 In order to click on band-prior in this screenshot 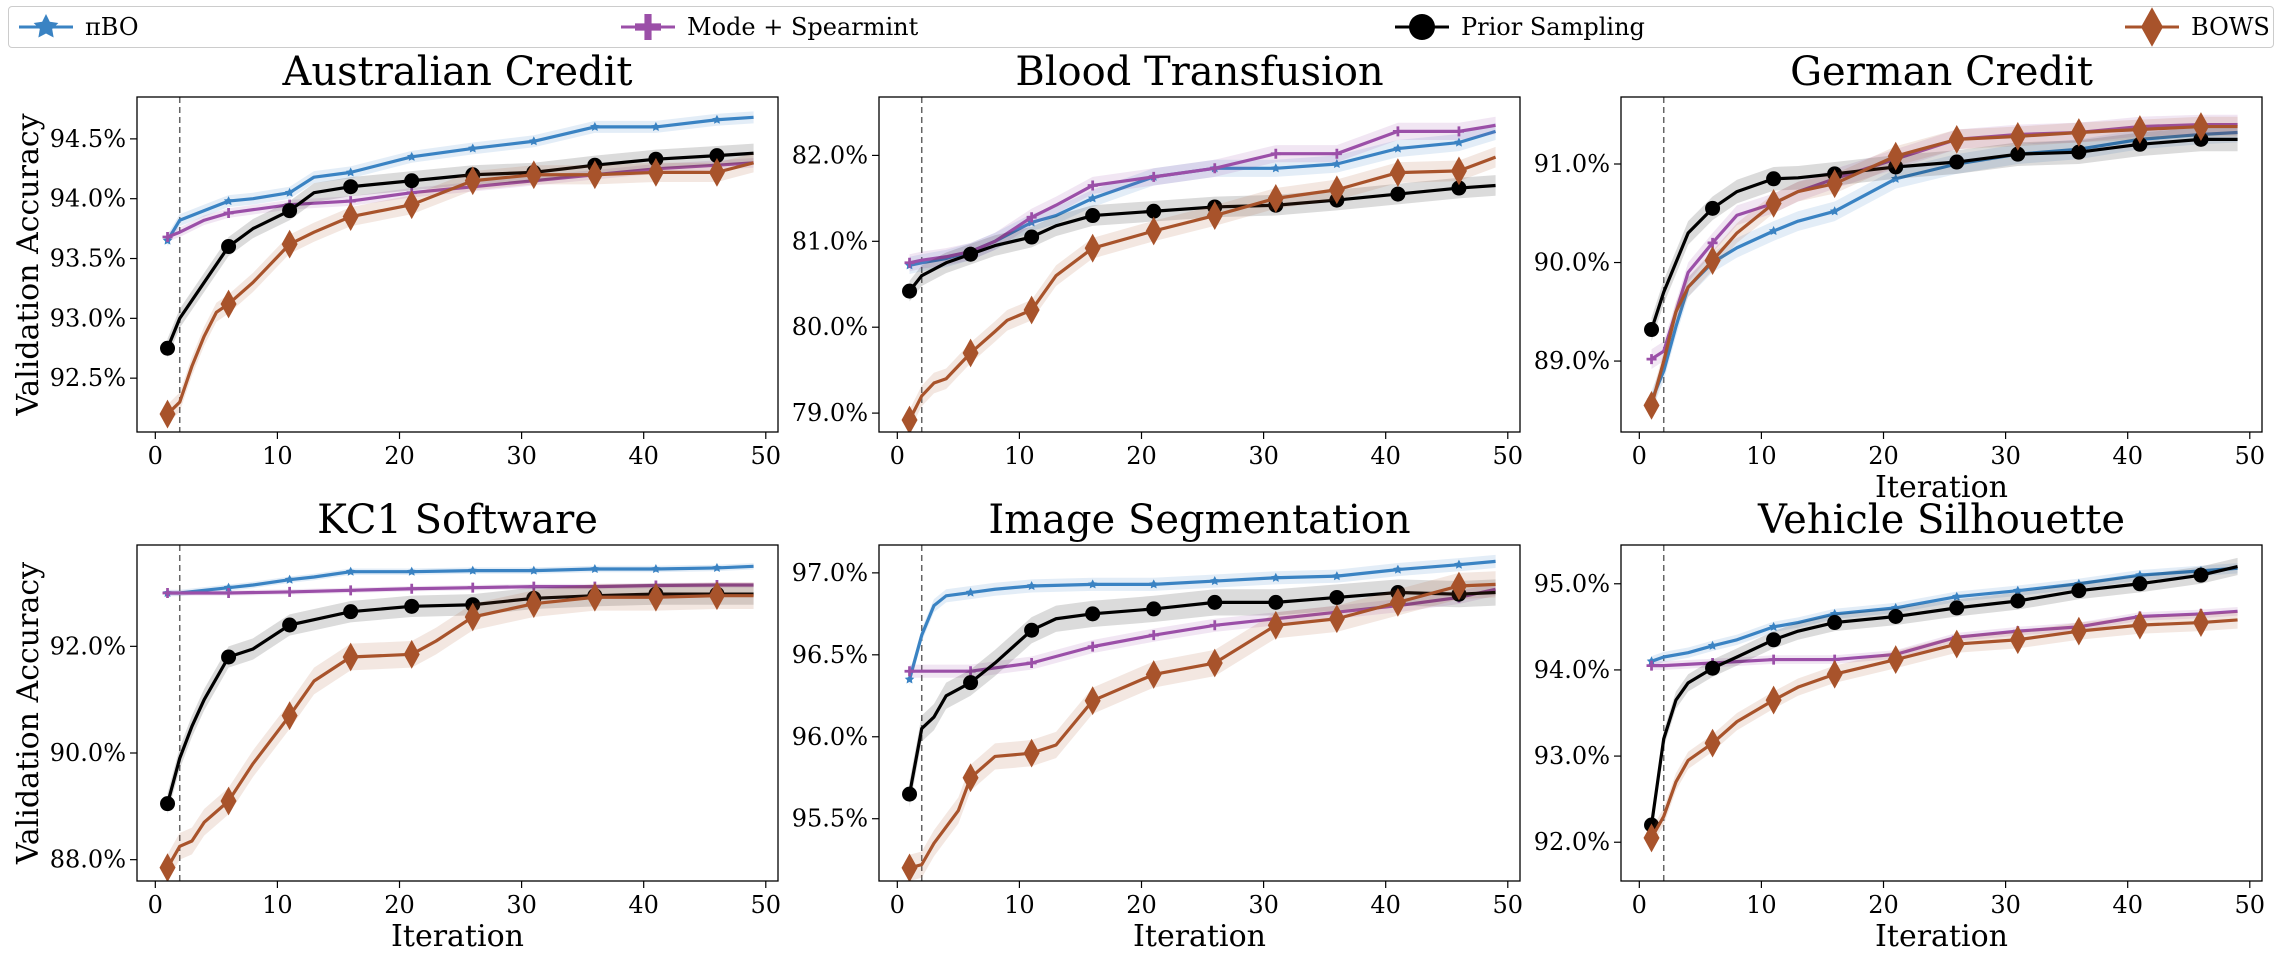, I will do `click(1944, 695)`.